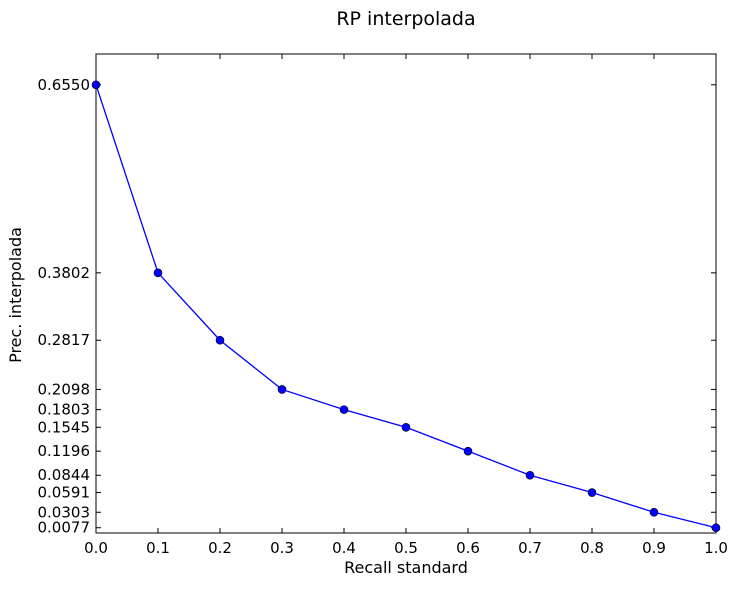 This screenshot has height=591, width=739. Describe the element at coordinates (406, 567) in the screenshot. I see `x-axis-label: Recall standard` at that location.